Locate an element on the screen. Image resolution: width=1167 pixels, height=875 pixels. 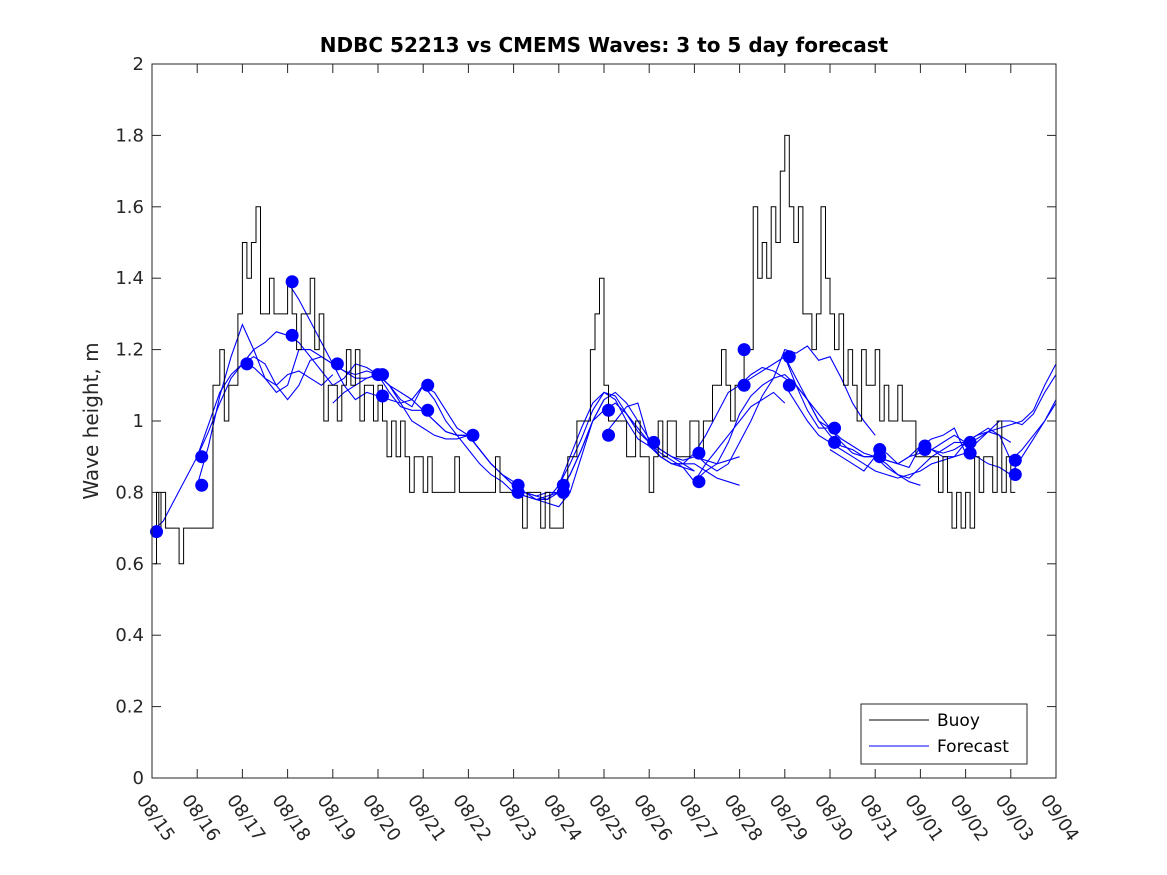
legend-box is located at coordinates (944, 734).